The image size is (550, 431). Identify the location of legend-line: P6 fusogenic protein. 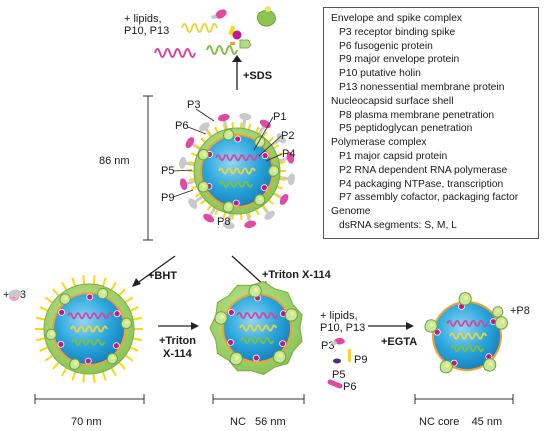
(386, 46).